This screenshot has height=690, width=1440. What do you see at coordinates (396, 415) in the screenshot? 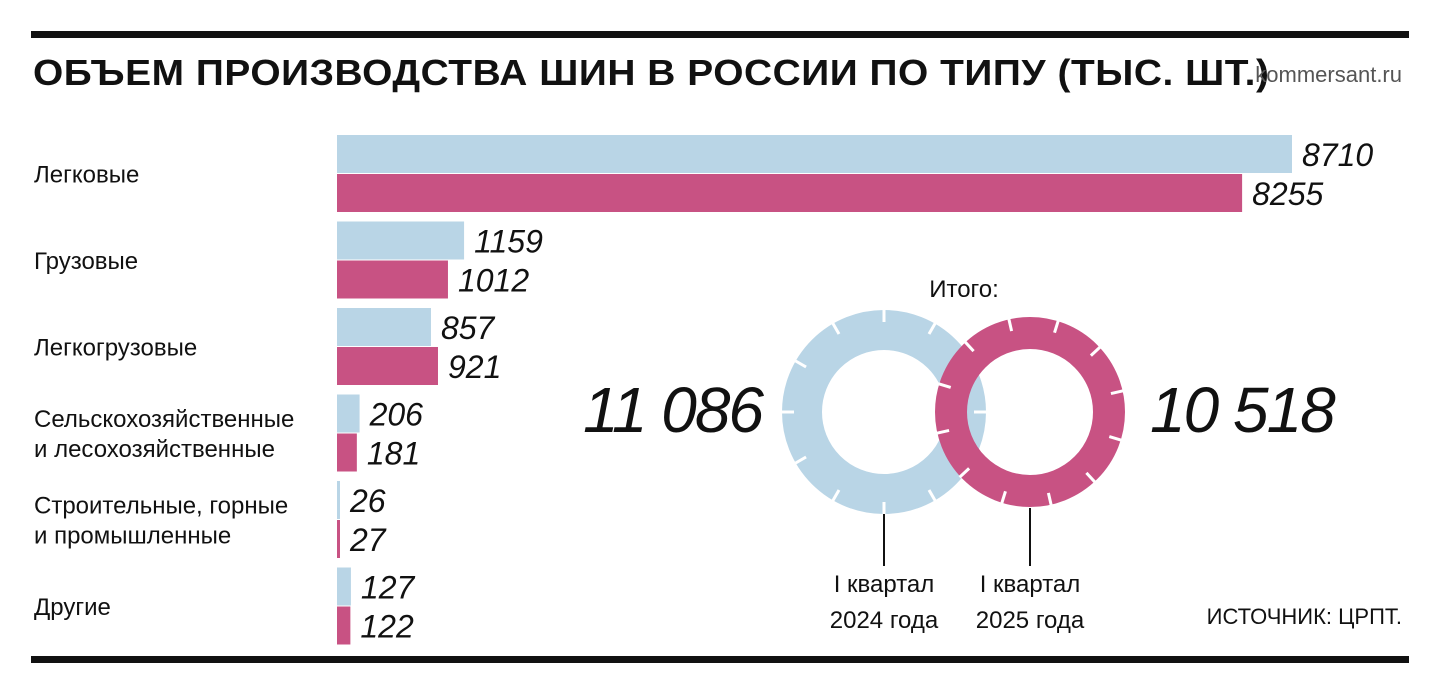
I see `value-label-2024: 206` at bounding box center [396, 415].